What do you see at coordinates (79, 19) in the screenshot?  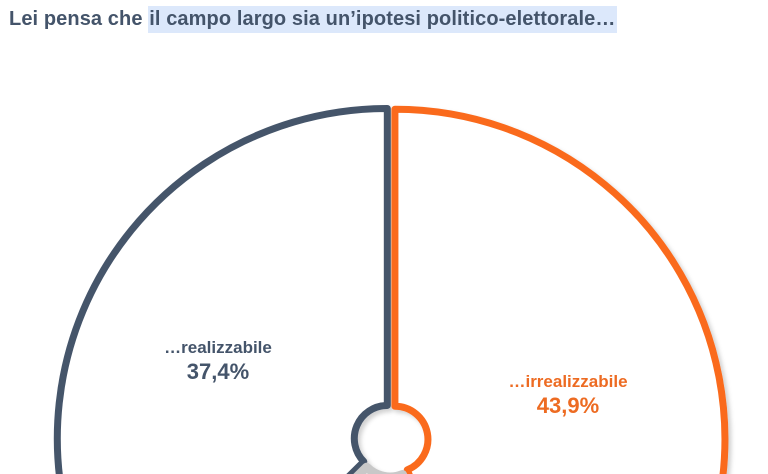 I see `title-prefix: Lei pensa che` at bounding box center [79, 19].